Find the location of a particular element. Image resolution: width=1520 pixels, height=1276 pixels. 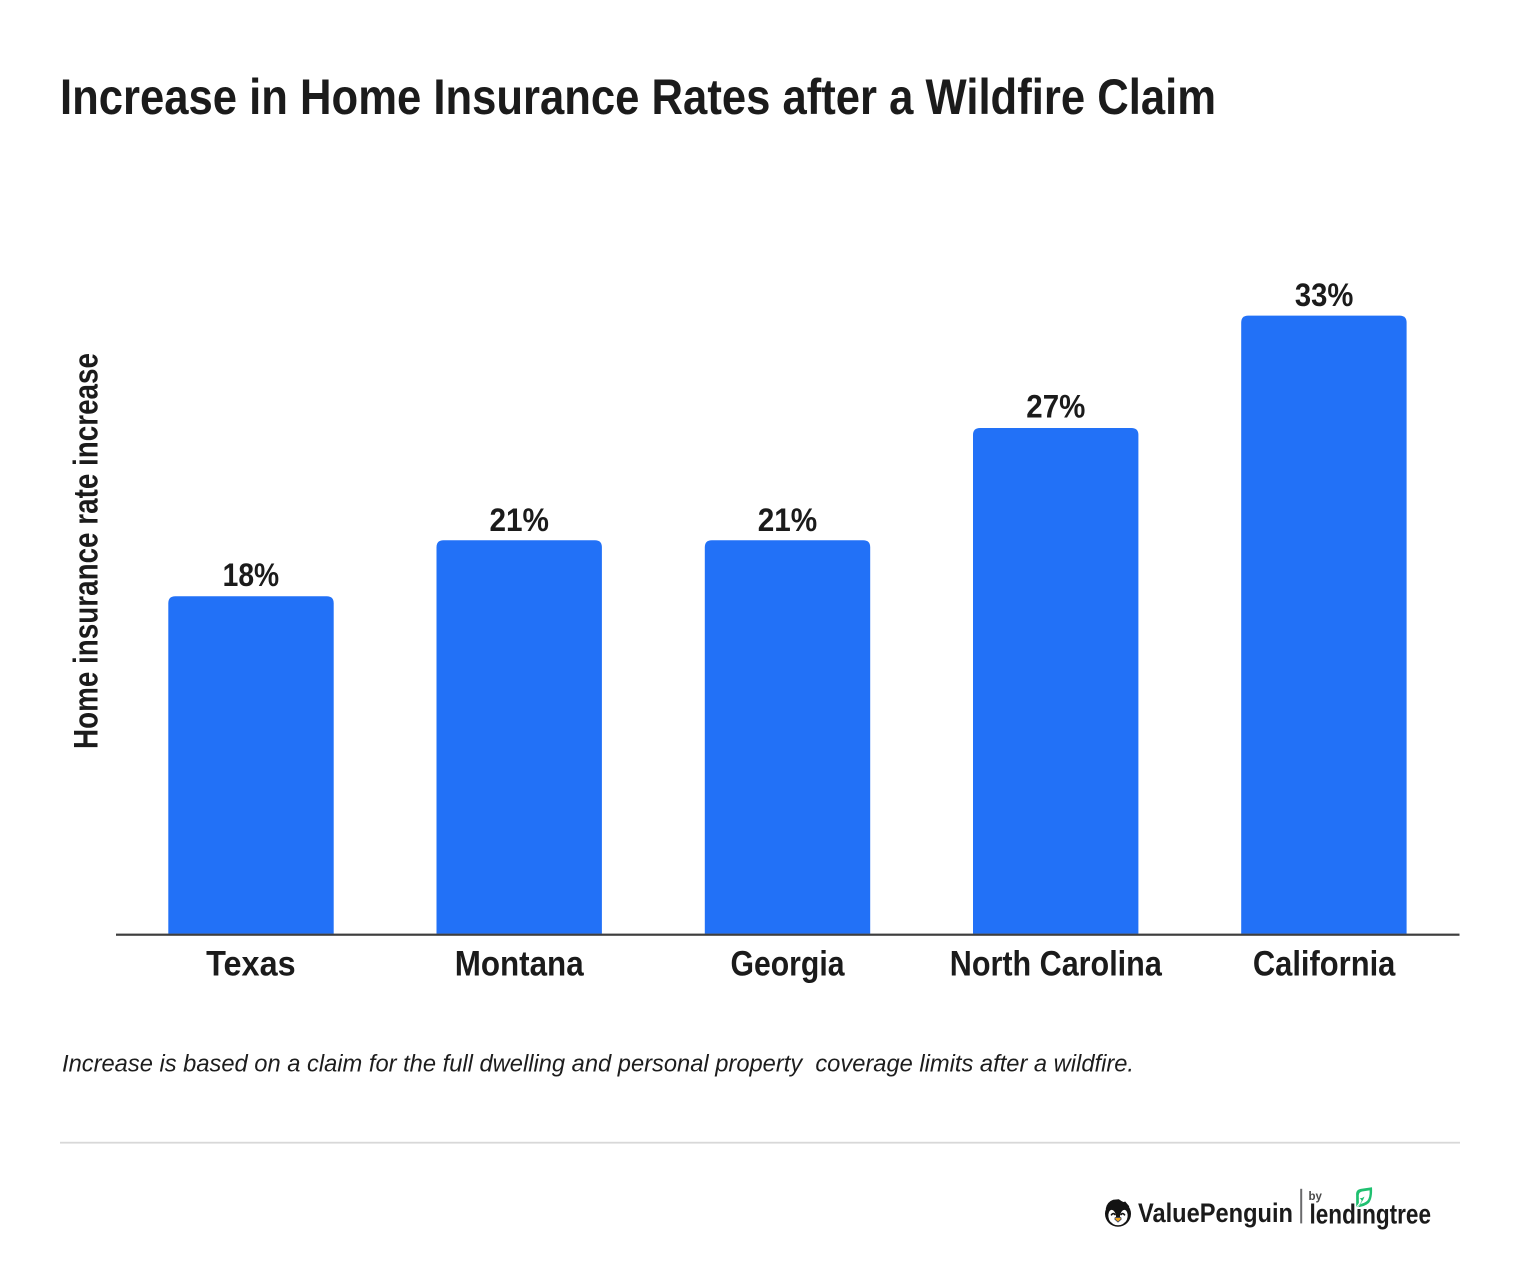

svg-text: Montana is located at coordinates (519, 963).